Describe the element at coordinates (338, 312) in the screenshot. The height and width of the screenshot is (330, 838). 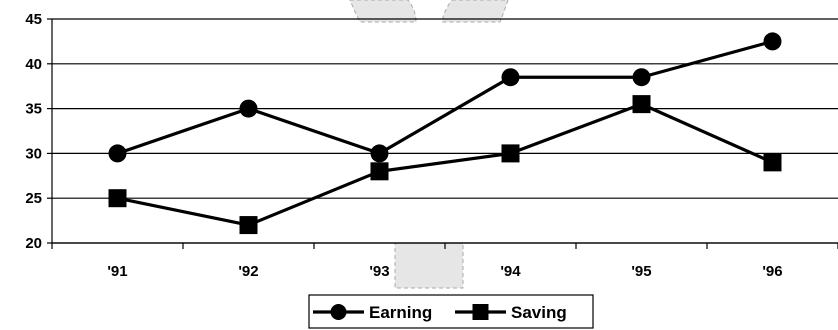
I see `legend-marker-earning` at that location.